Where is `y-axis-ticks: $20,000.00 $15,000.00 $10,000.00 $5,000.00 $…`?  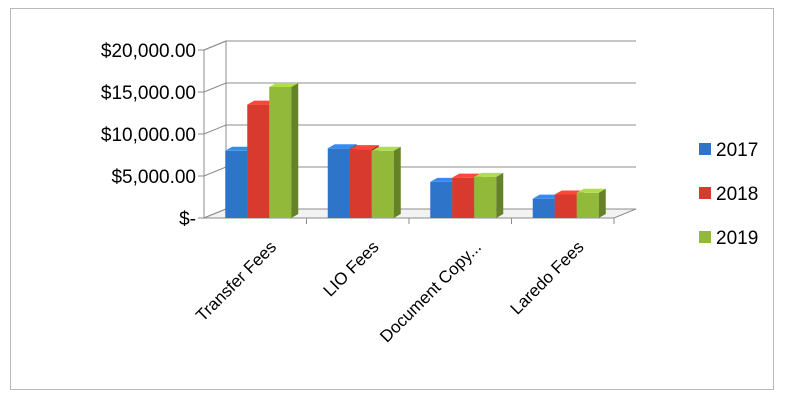
y-axis-ticks: $20,000.00 $15,000.00 $10,000.00 $5,000.00 $… is located at coordinates (148, 135).